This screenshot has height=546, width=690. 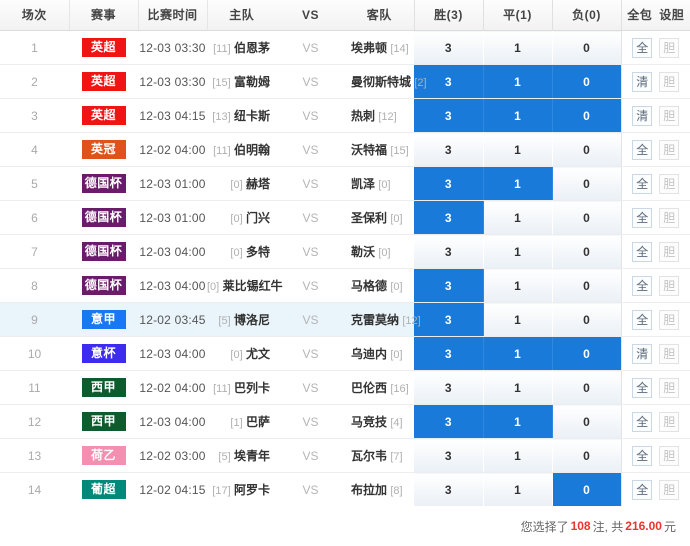 What do you see at coordinates (34, 353) in the screenshot?
I see `row-sequence: 10` at bounding box center [34, 353].